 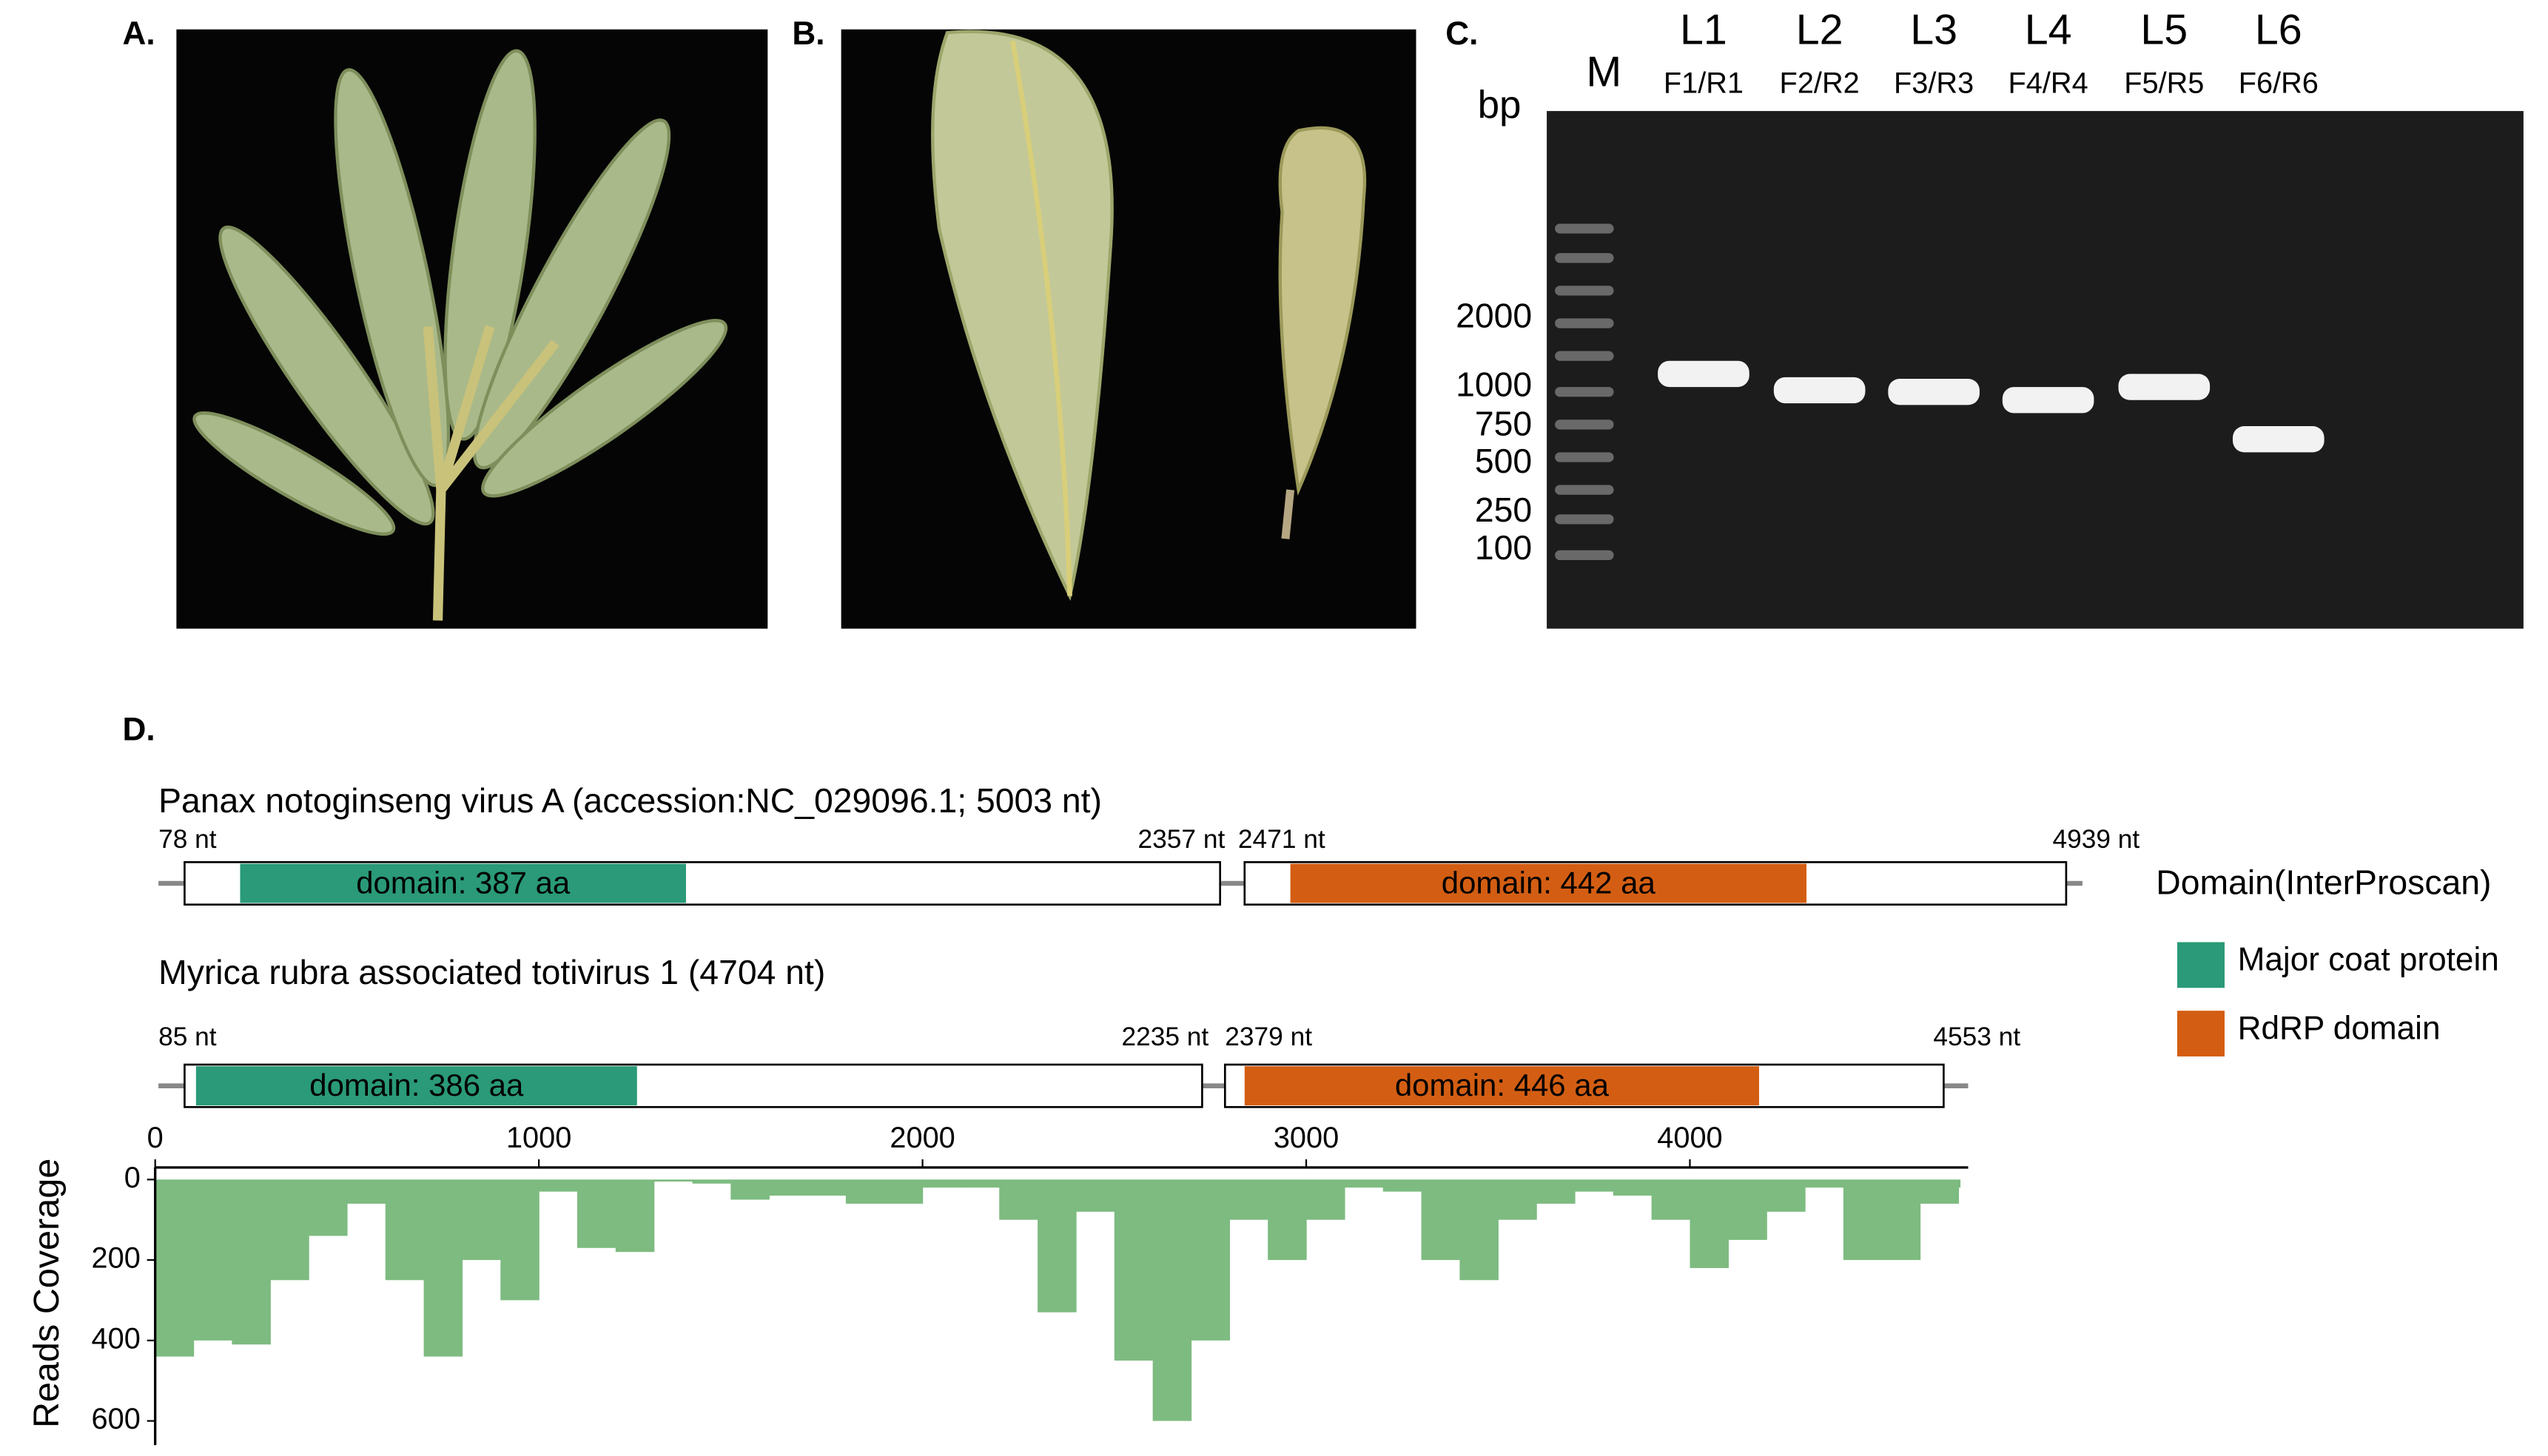 What do you see at coordinates (2339, 1028) in the screenshot?
I see `legend-label: RdRP domain` at bounding box center [2339, 1028].